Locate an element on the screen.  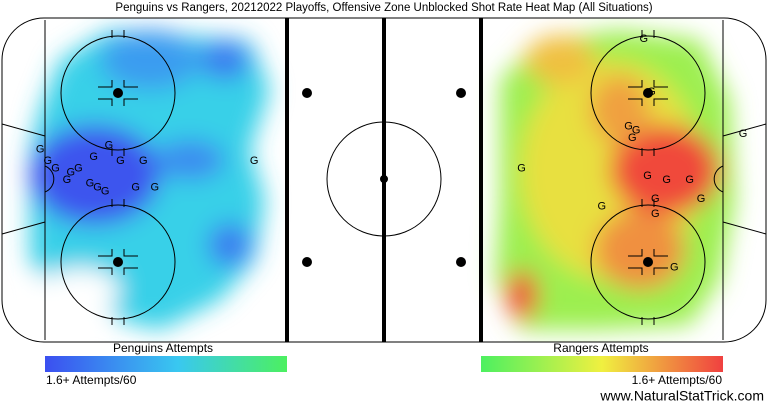
legend-label: Rangers Attempts is located at coordinates (600, 348).